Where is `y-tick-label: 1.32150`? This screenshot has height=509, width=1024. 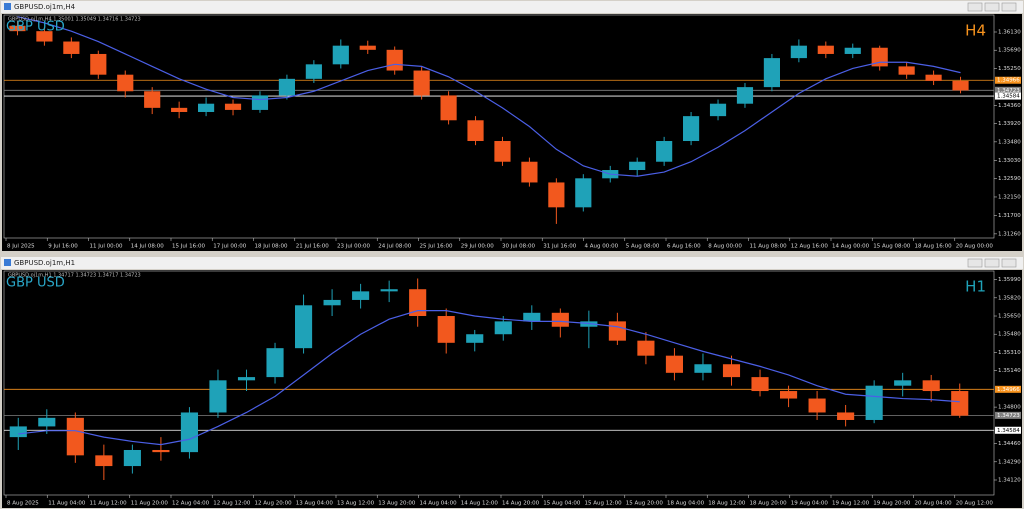 y-tick-label: 1.32150 is located at coordinates (1009, 197).